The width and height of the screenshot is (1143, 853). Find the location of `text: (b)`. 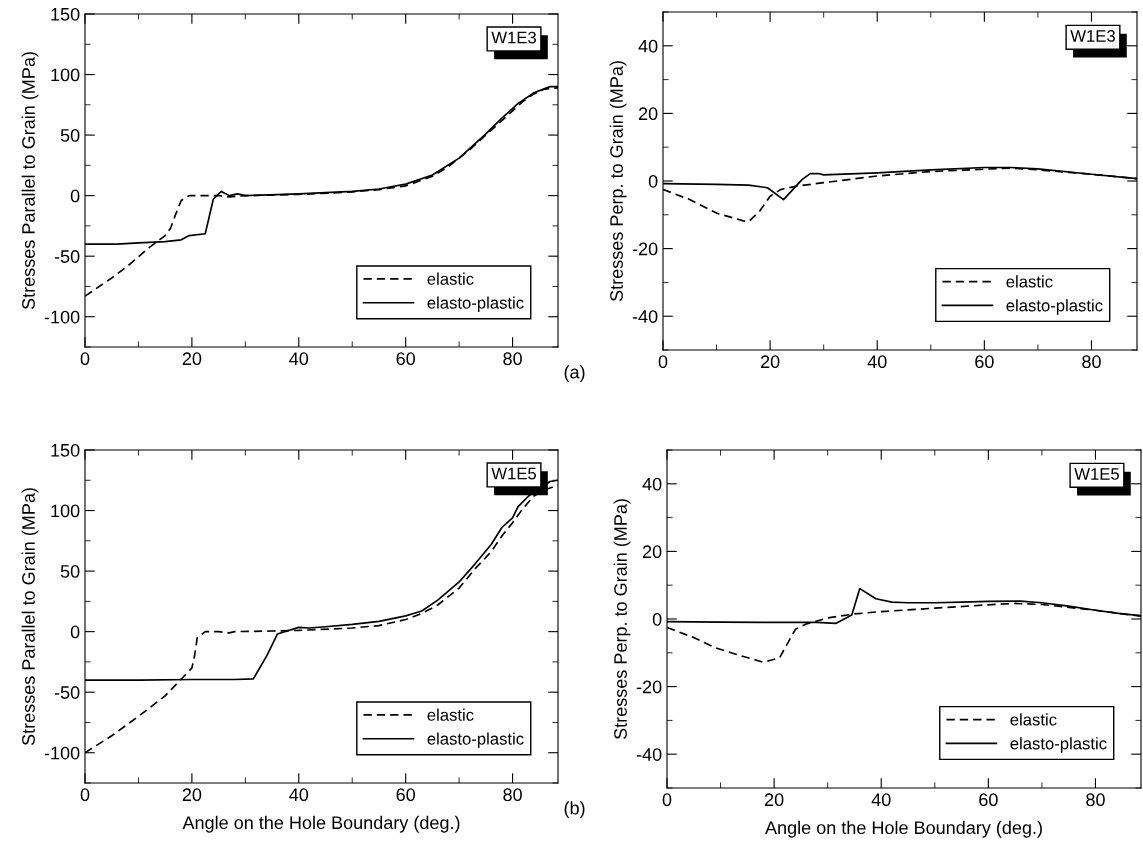

text: (b) is located at coordinates (574, 810).